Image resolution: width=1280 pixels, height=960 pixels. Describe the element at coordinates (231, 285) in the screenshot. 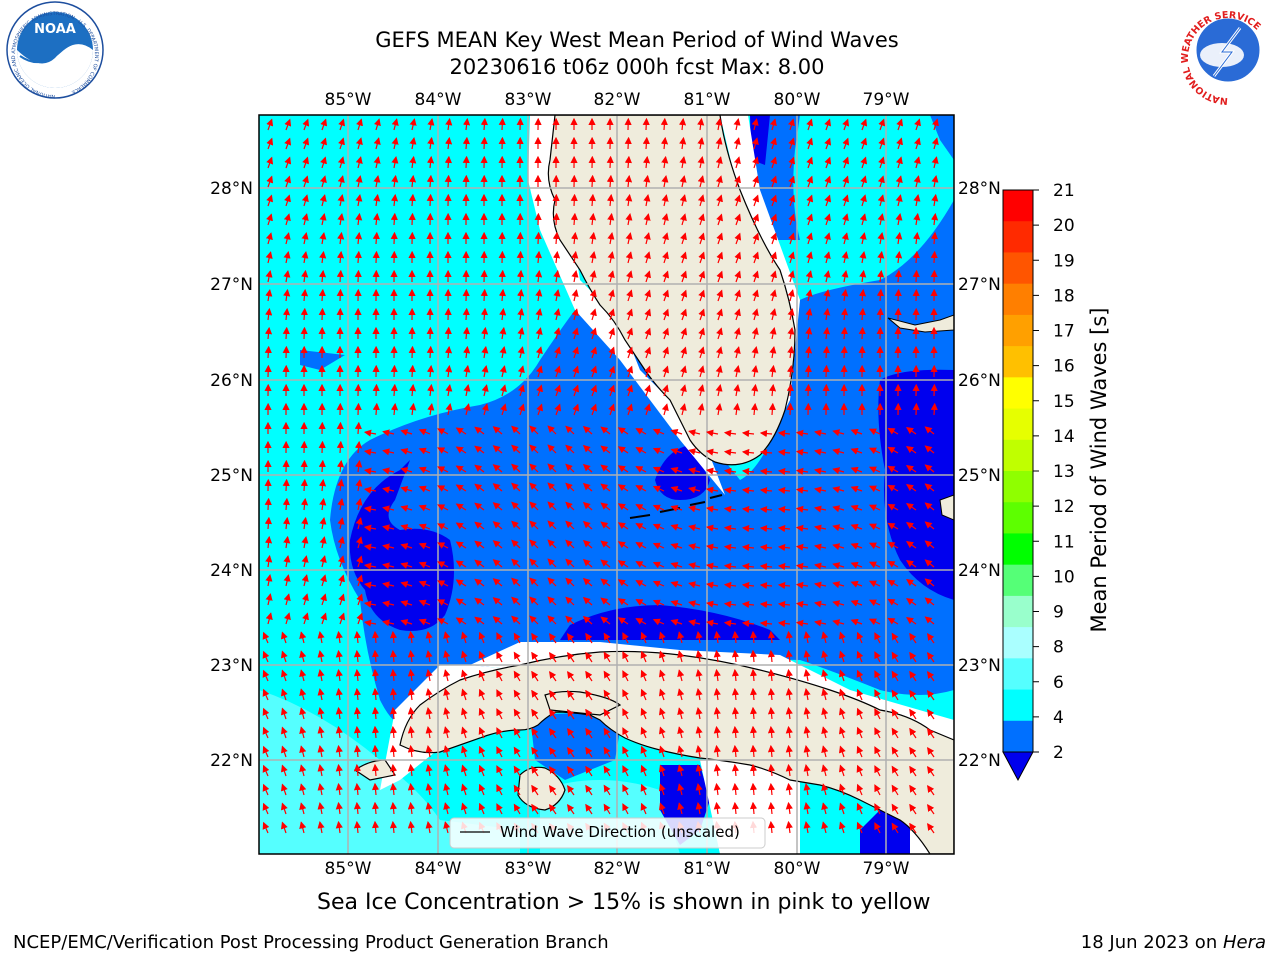

I see `lat-label: 27°N` at that location.